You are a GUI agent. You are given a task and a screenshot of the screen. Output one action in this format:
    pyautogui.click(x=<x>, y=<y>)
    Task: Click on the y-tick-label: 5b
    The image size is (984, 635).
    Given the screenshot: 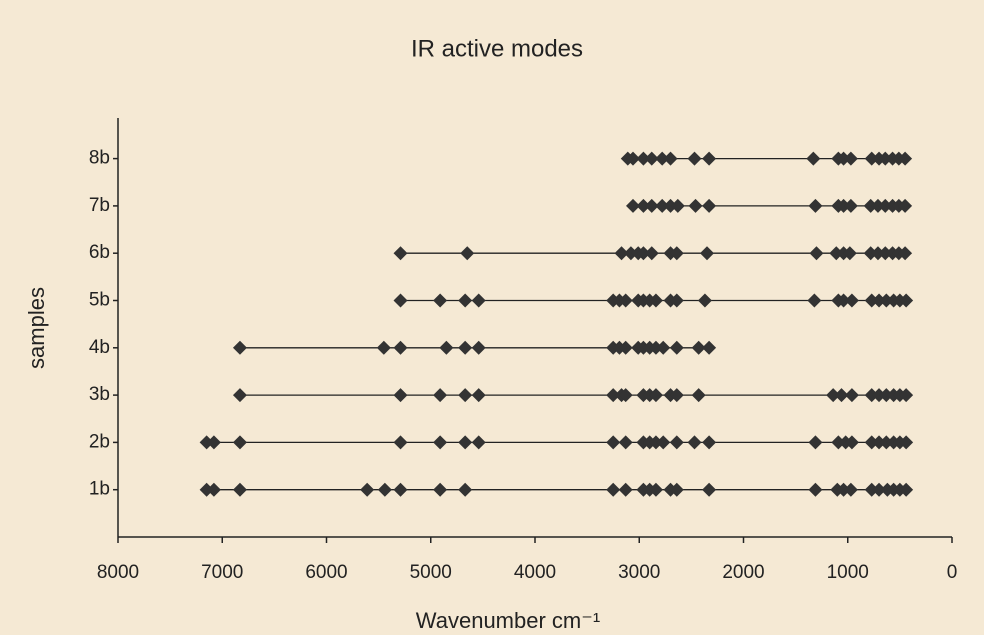 What is the action you would take?
    pyautogui.click(x=99, y=300)
    